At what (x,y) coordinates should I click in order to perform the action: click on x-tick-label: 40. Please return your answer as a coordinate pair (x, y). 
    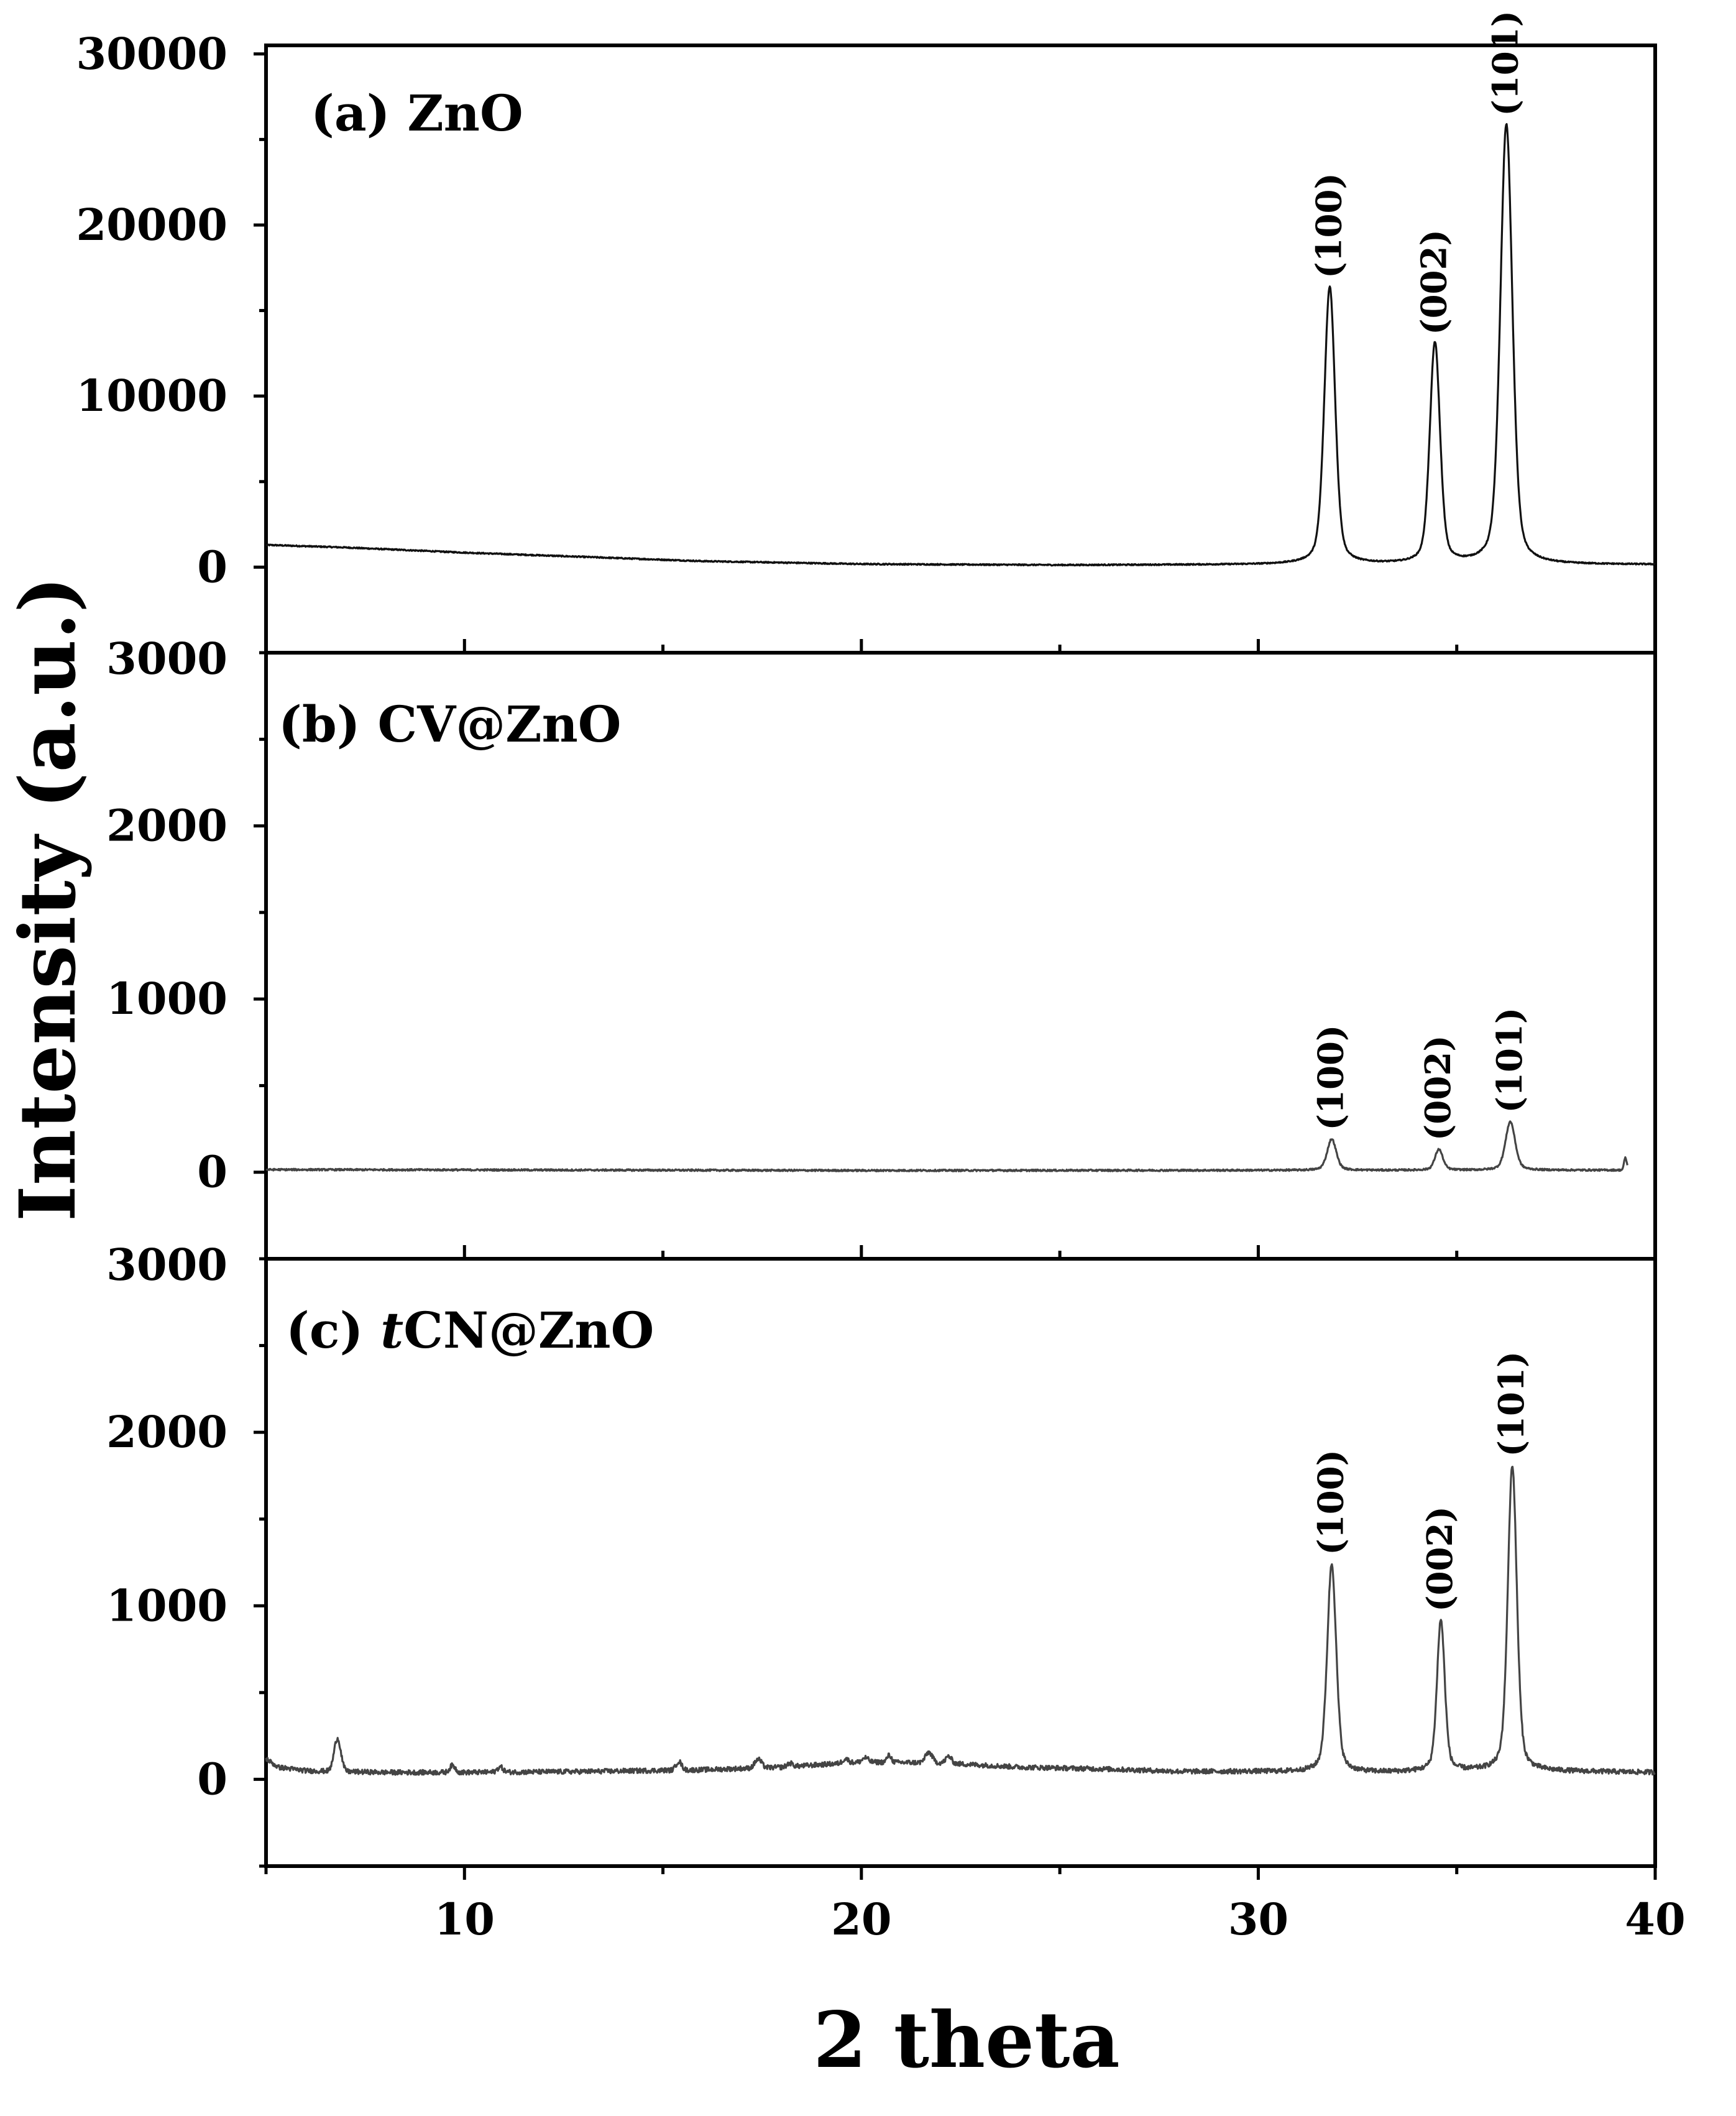
    Looking at the image, I should click on (1655, 1919).